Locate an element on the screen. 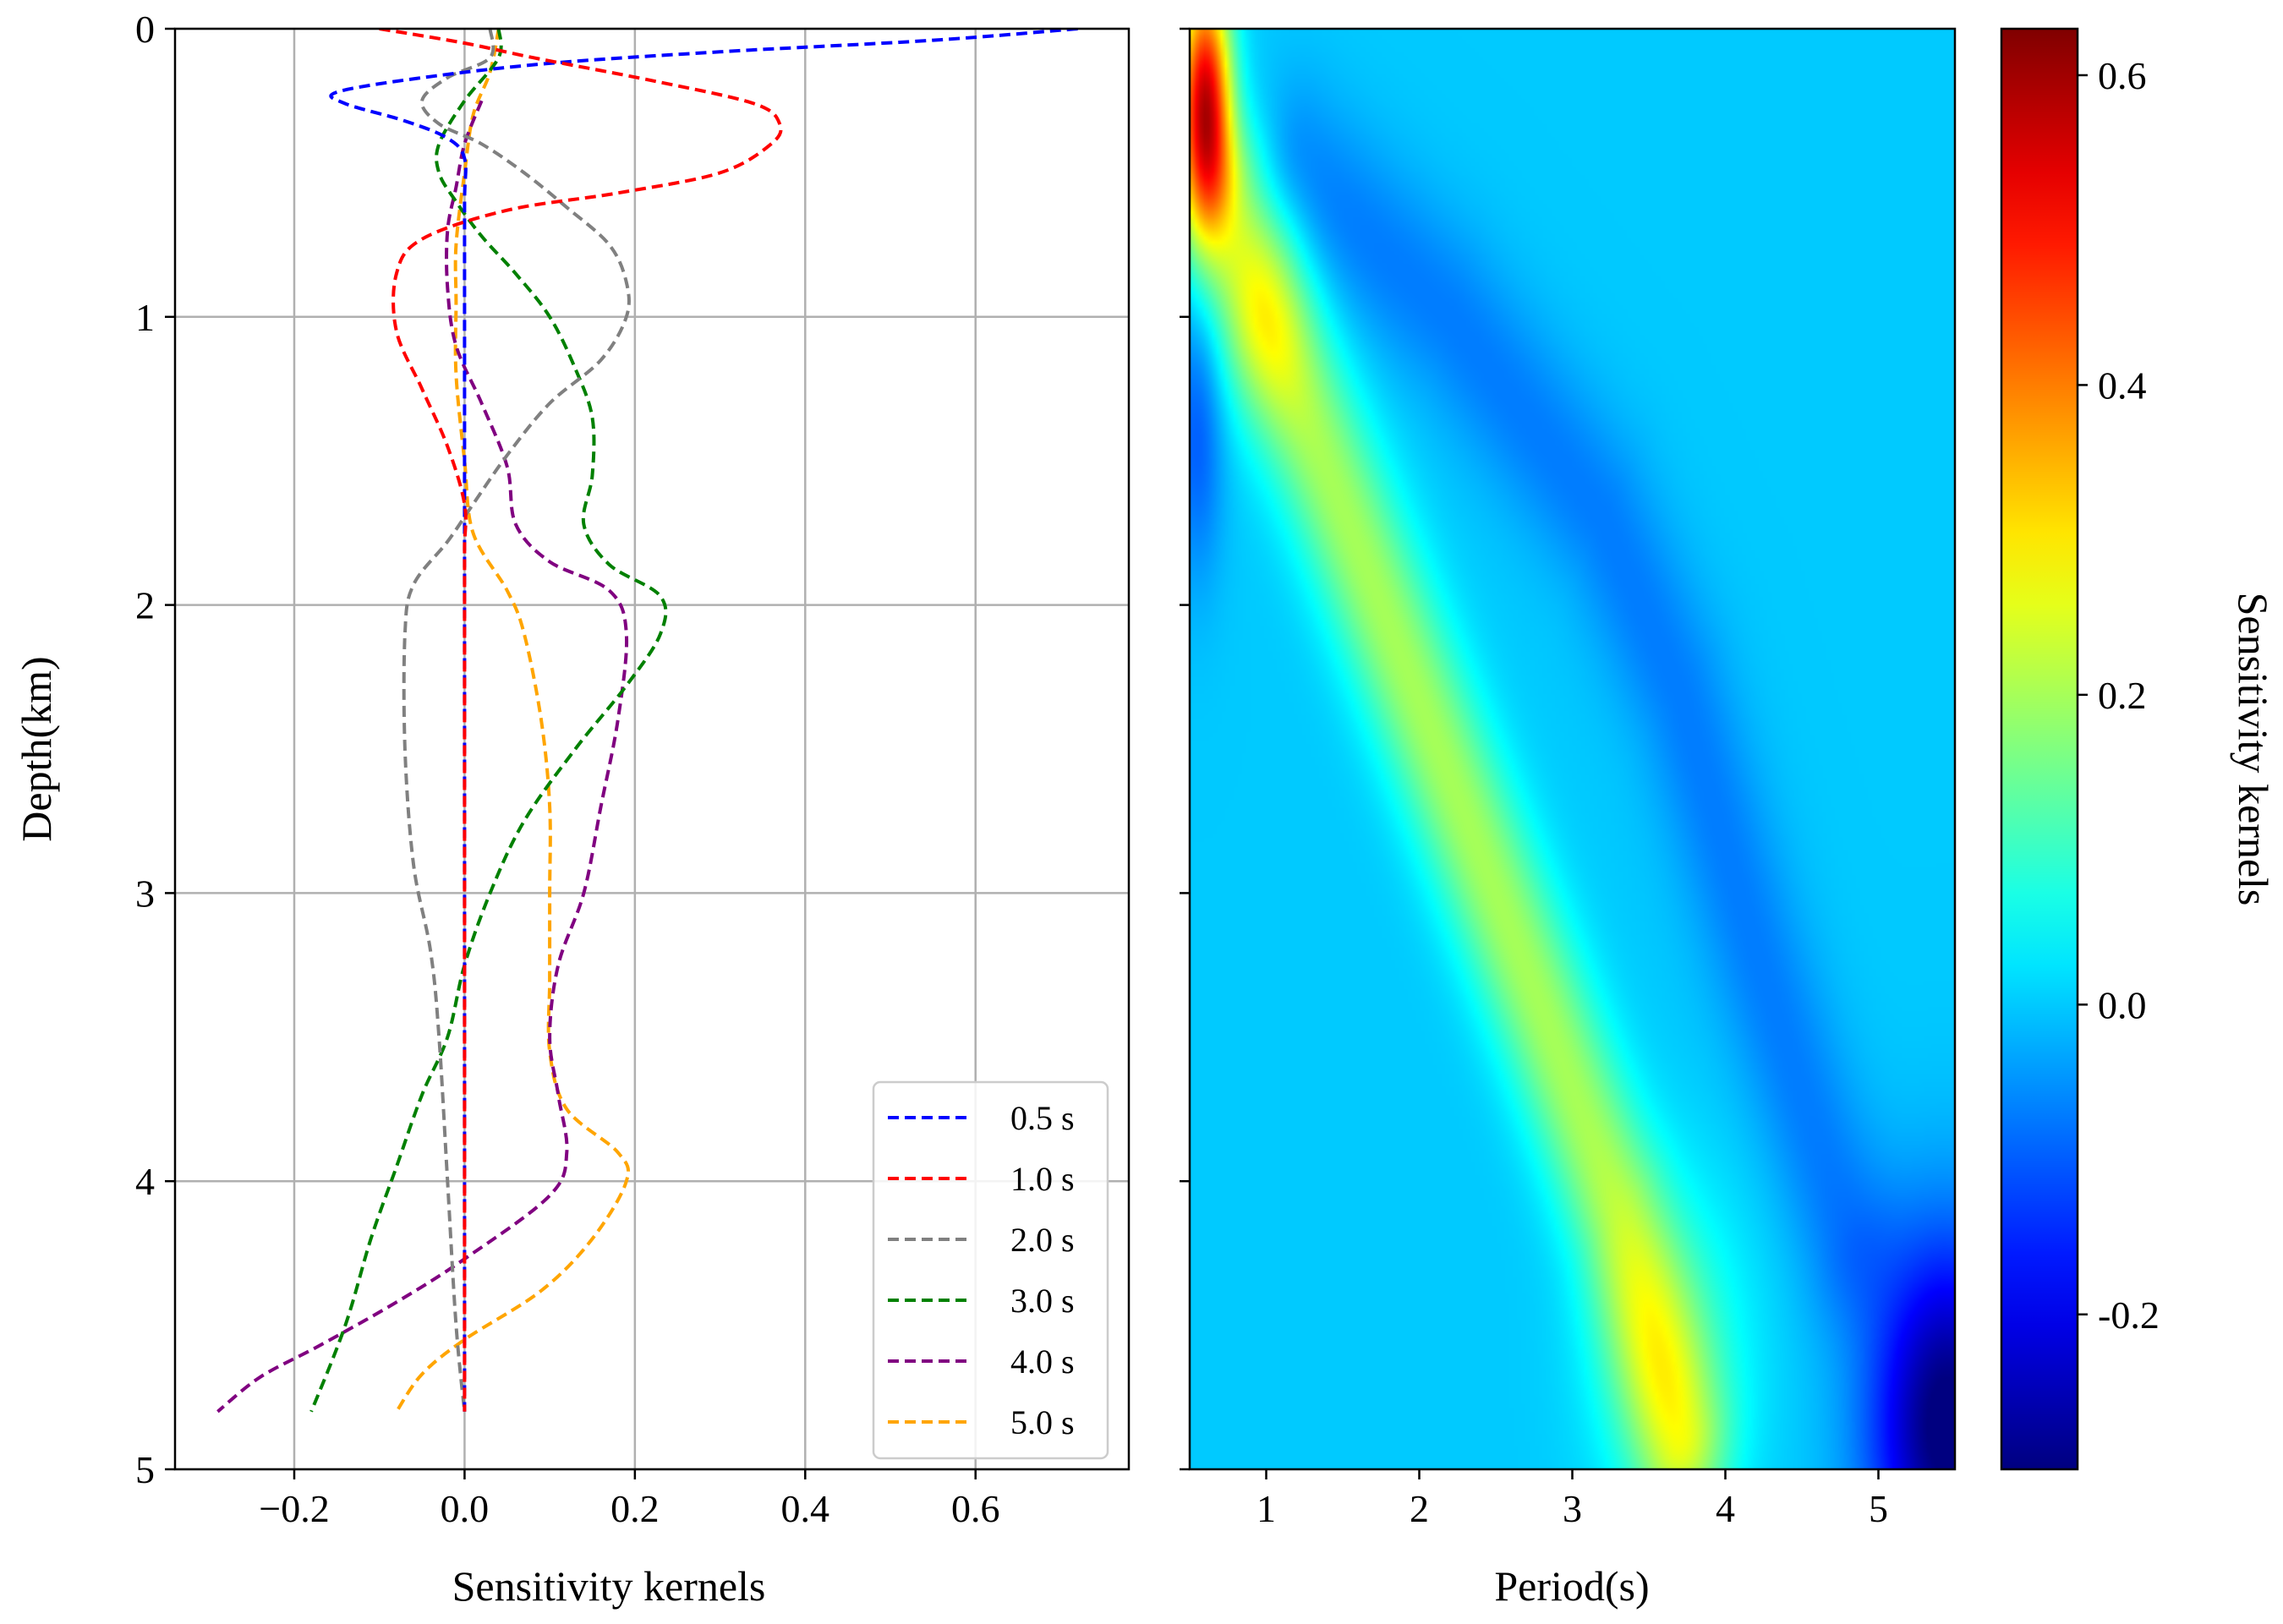 This screenshot has width=2283, height=1624. colorbar-label: Sensitivity kernels is located at coordinates (2253, 749).